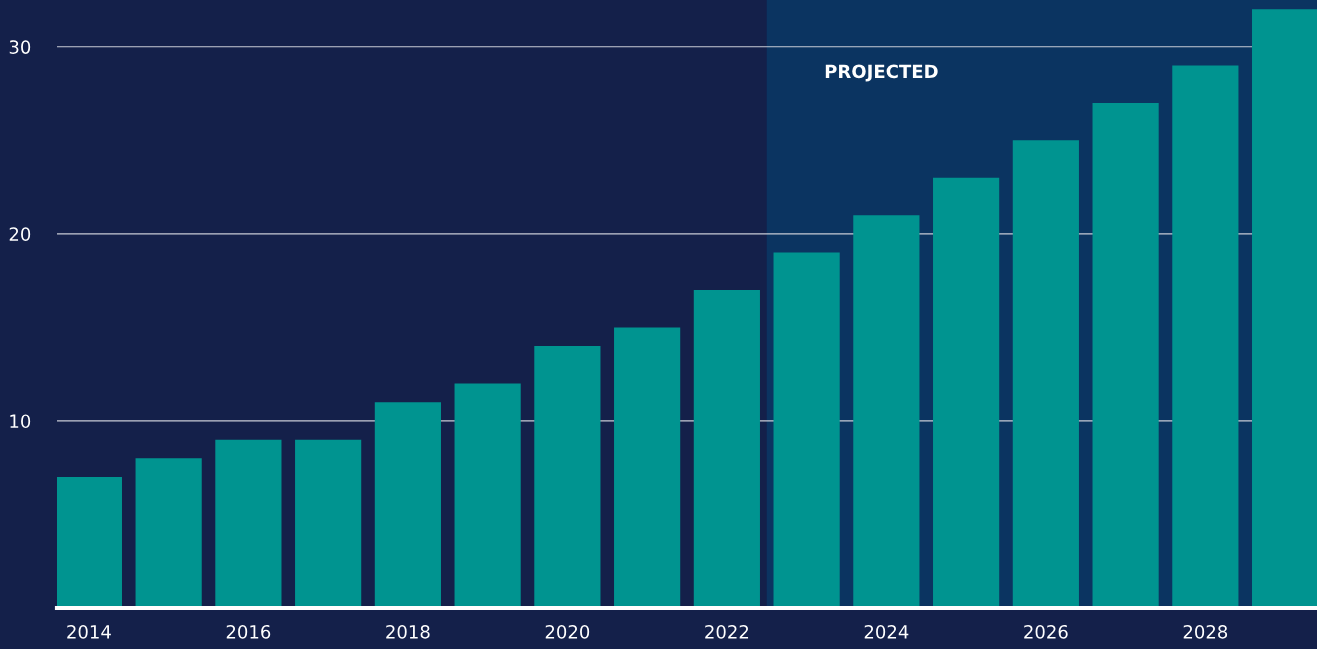  I want to click on y-tick-label: 30, so click(20, 47).